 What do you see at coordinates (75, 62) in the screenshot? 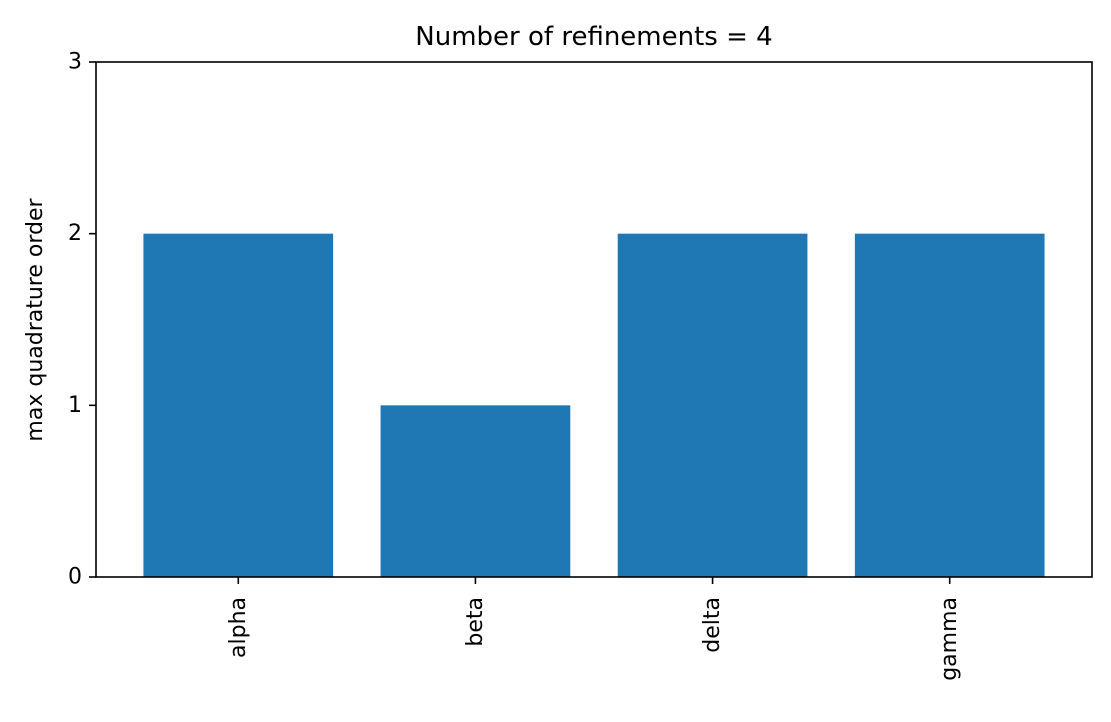
I see `y-tick-label: 3` at bounding box center [75, 62].